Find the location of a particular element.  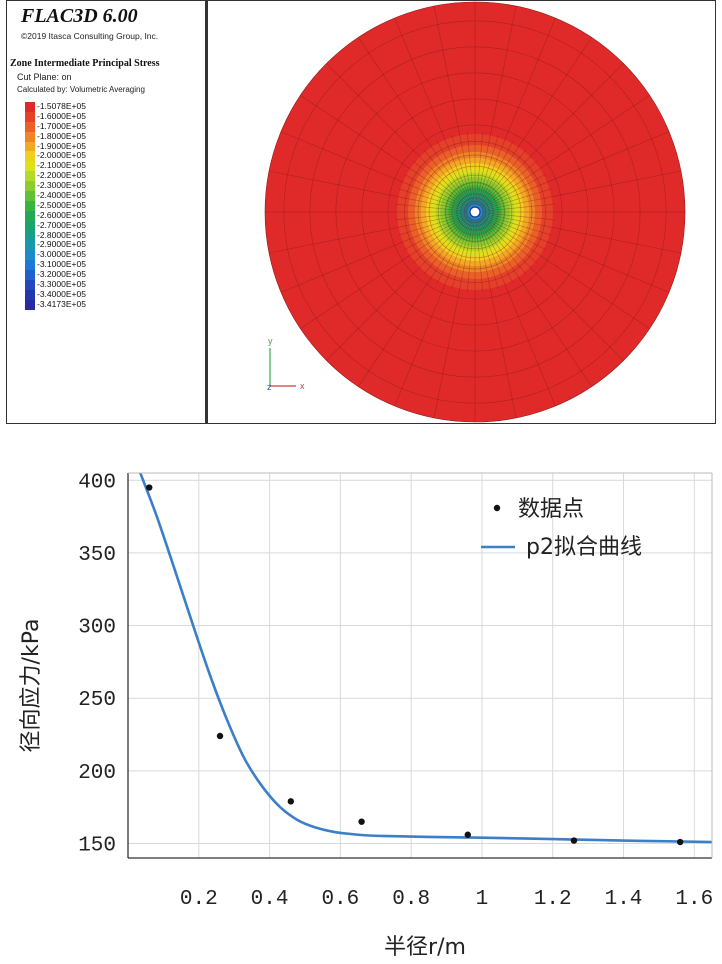

legend-entry: -3.1000E+05 is located at coordinates (55, 265).